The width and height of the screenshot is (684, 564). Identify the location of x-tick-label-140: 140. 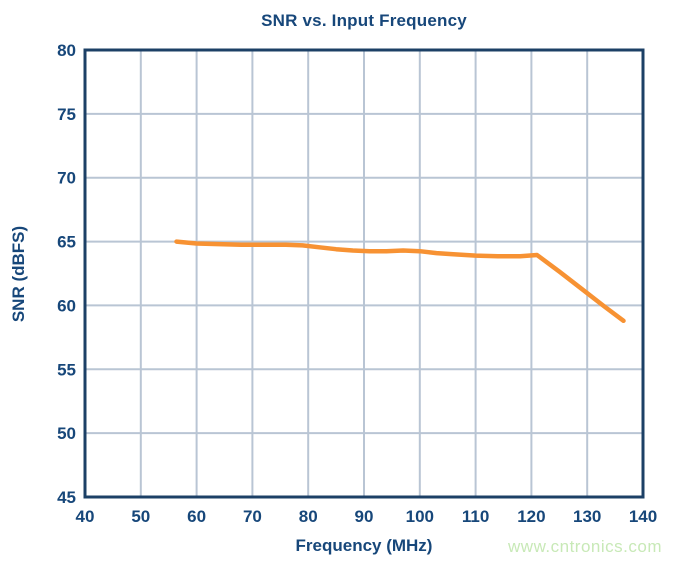
(643, 516).